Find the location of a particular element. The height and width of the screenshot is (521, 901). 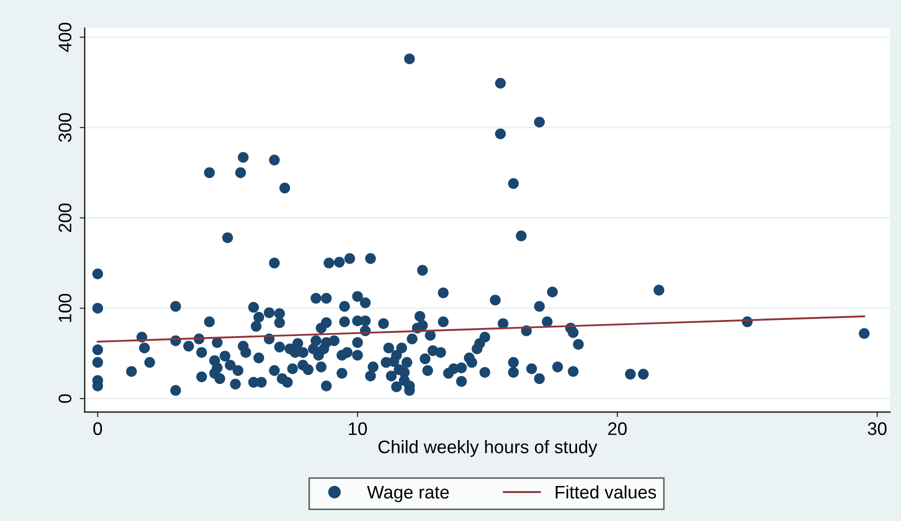

x-tick-label: 20 is located at coordinates (617, 429).